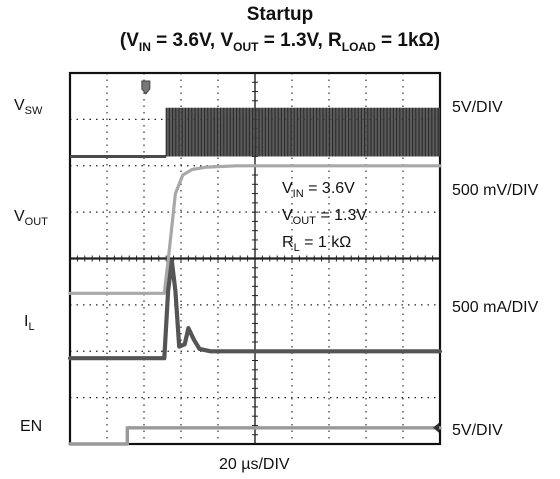 The image size is (560, 479). Describe the element at coordinates (318, 190) in the screenshot. I see `annotation-vin: VIN = 3.6V` at that location.